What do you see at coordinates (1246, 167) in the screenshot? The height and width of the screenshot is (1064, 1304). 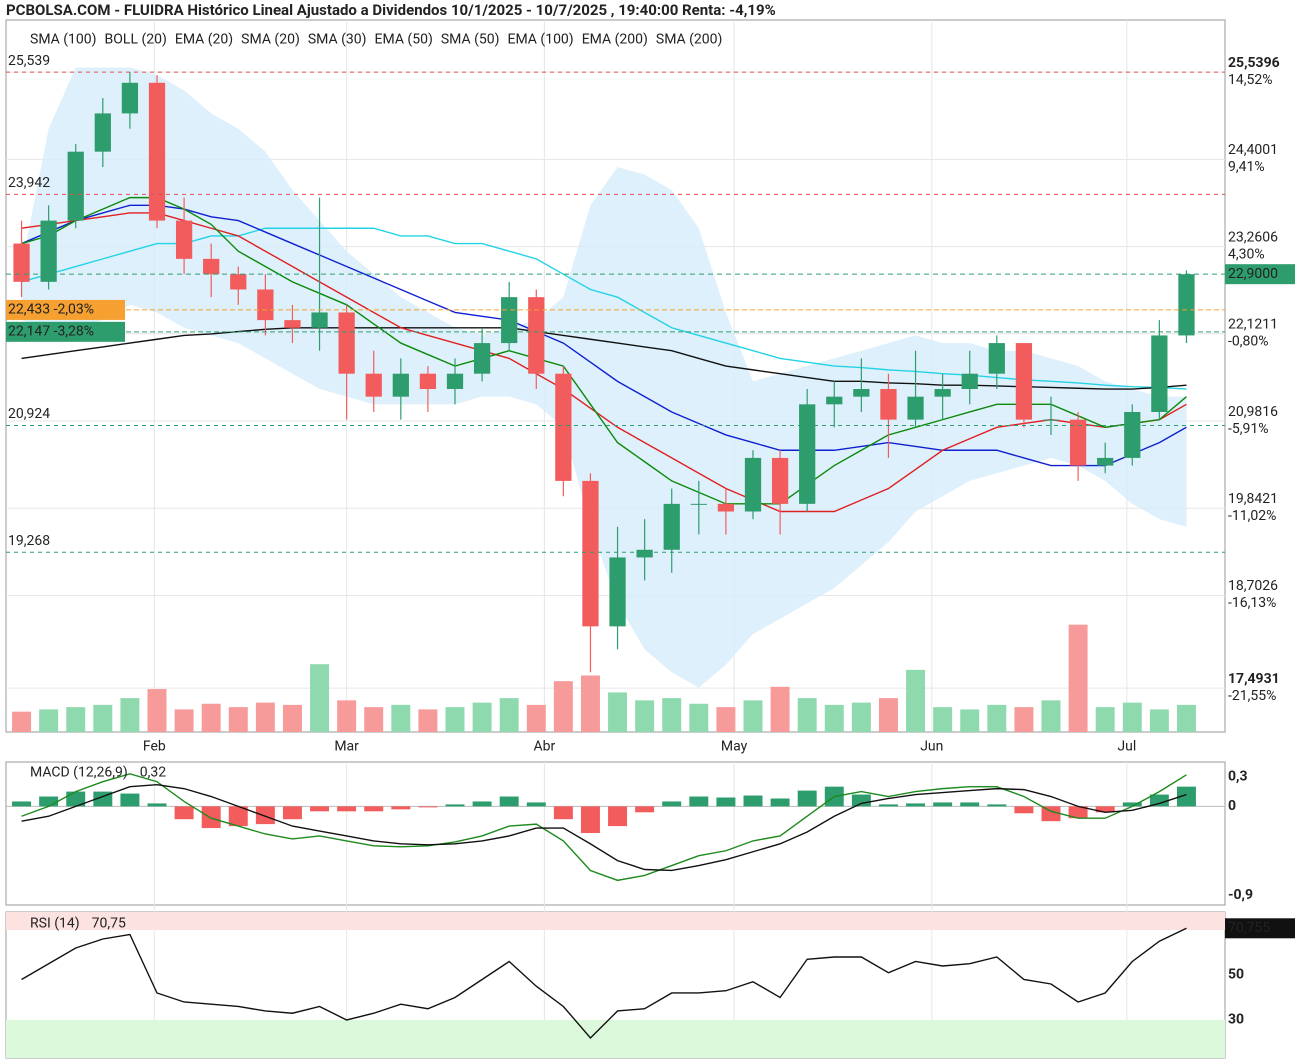 I see `y-tick-change: 9,41%` at bounding box center [1246, 167].